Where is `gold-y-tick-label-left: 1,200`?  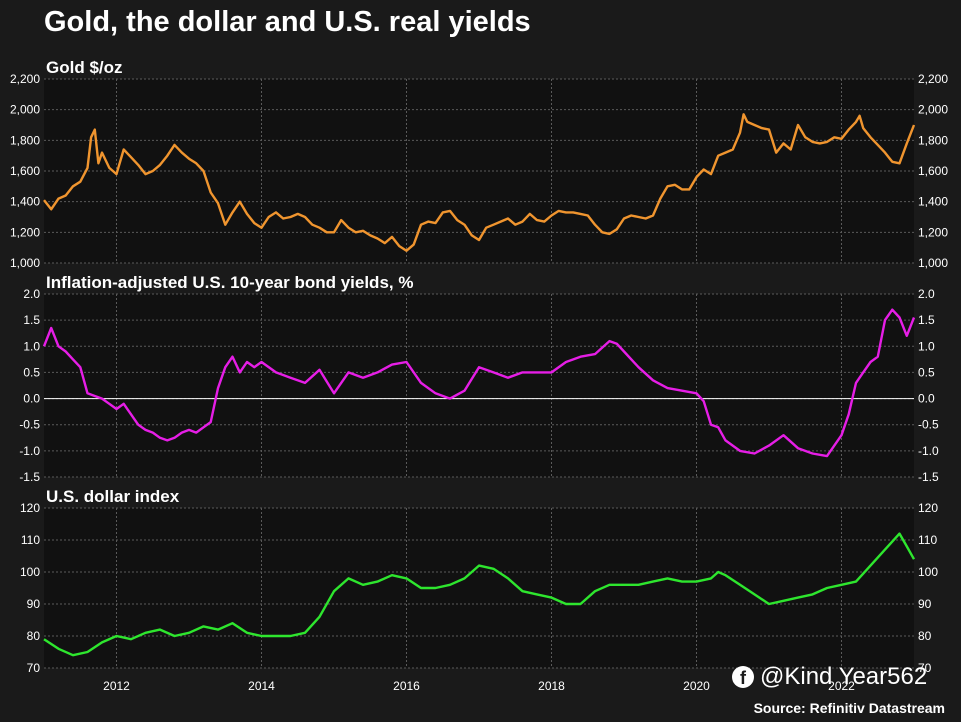
gold-y-tick-label-left: 1,200 is located at coordinates (25, 232).